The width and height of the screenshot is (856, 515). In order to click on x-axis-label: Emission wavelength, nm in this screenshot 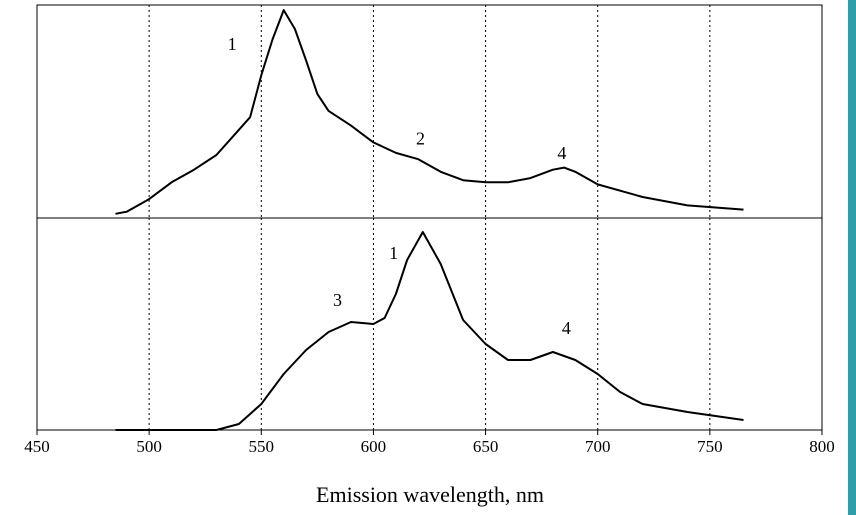, I will do `click(430, 494)`.